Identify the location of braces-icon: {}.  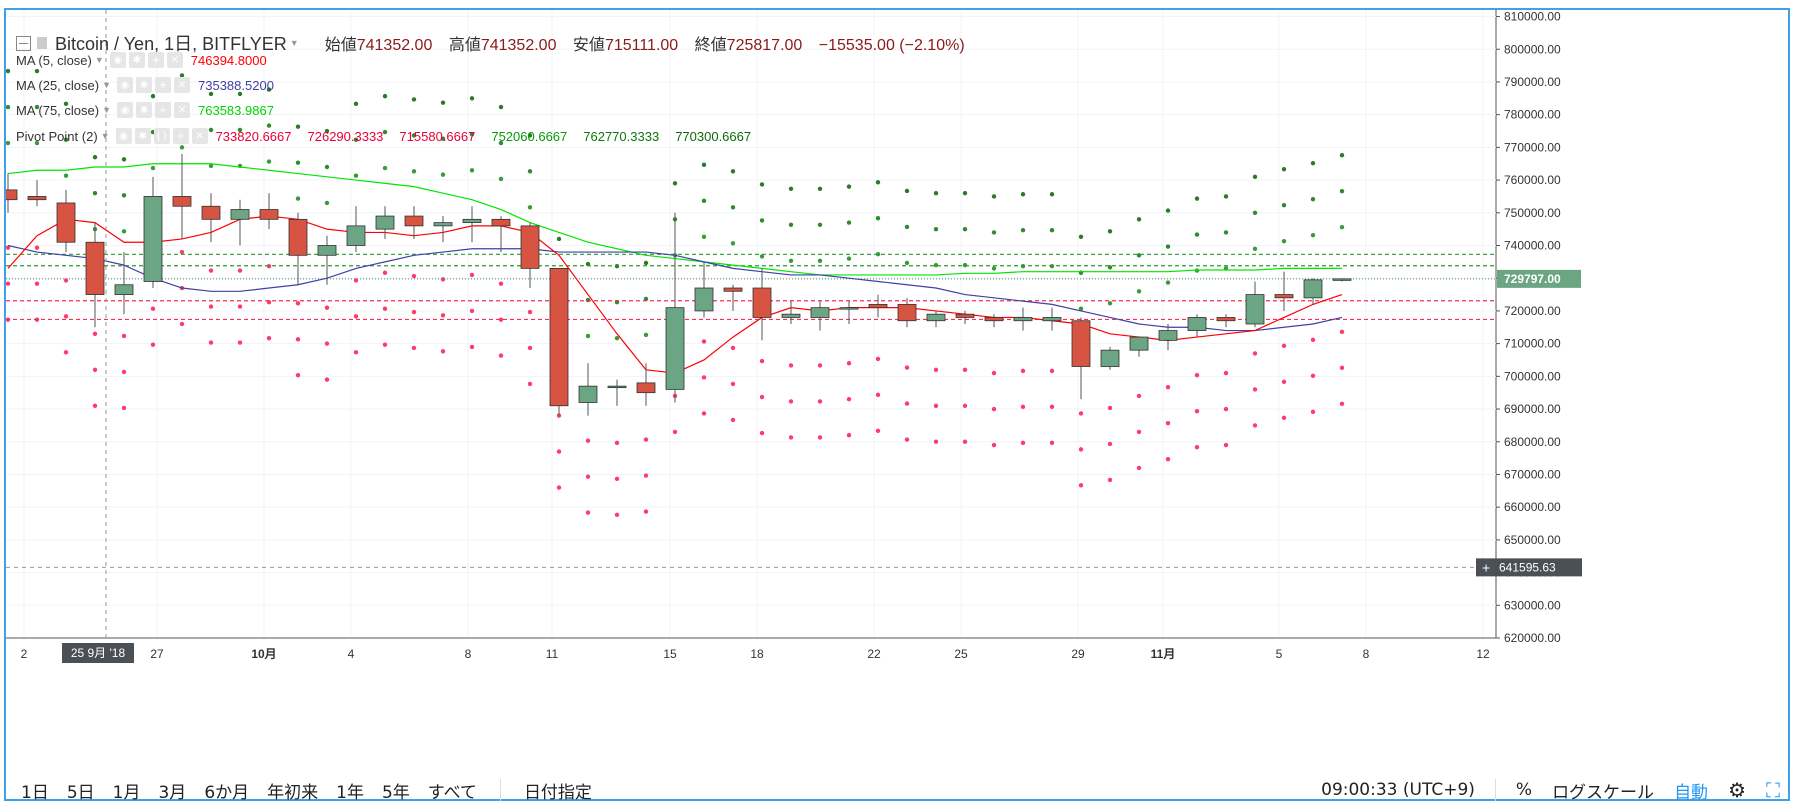
(161, 136).